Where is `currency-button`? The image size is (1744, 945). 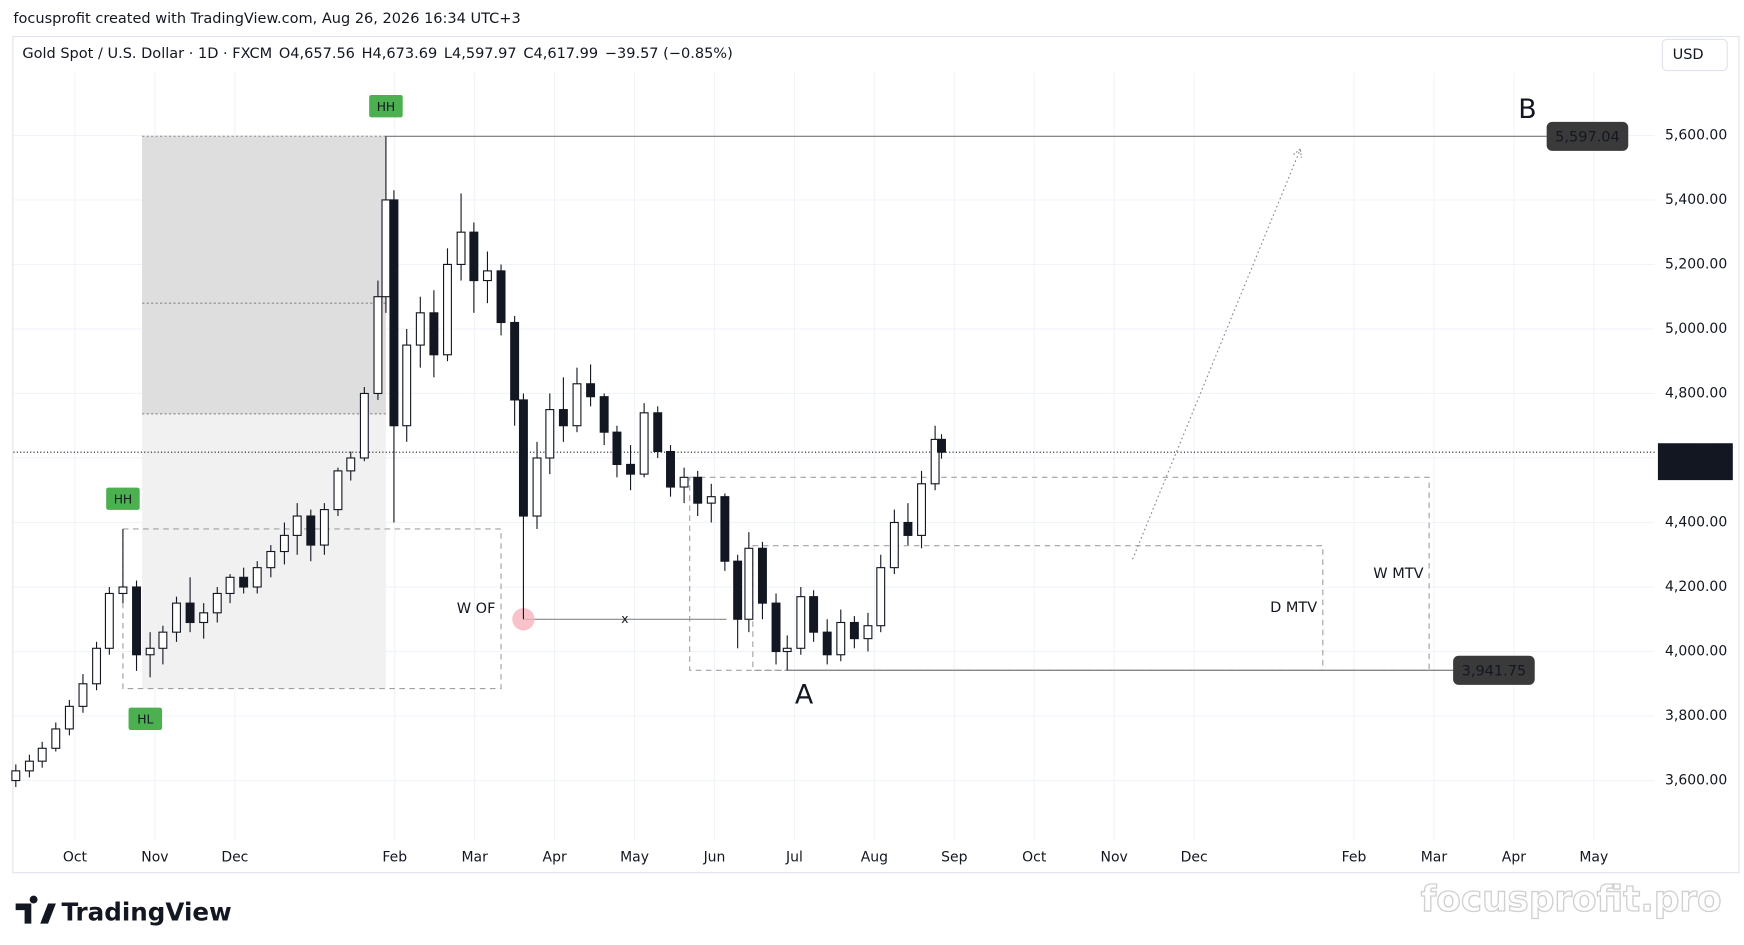 currency-button is located at coordinates (1694, 55).